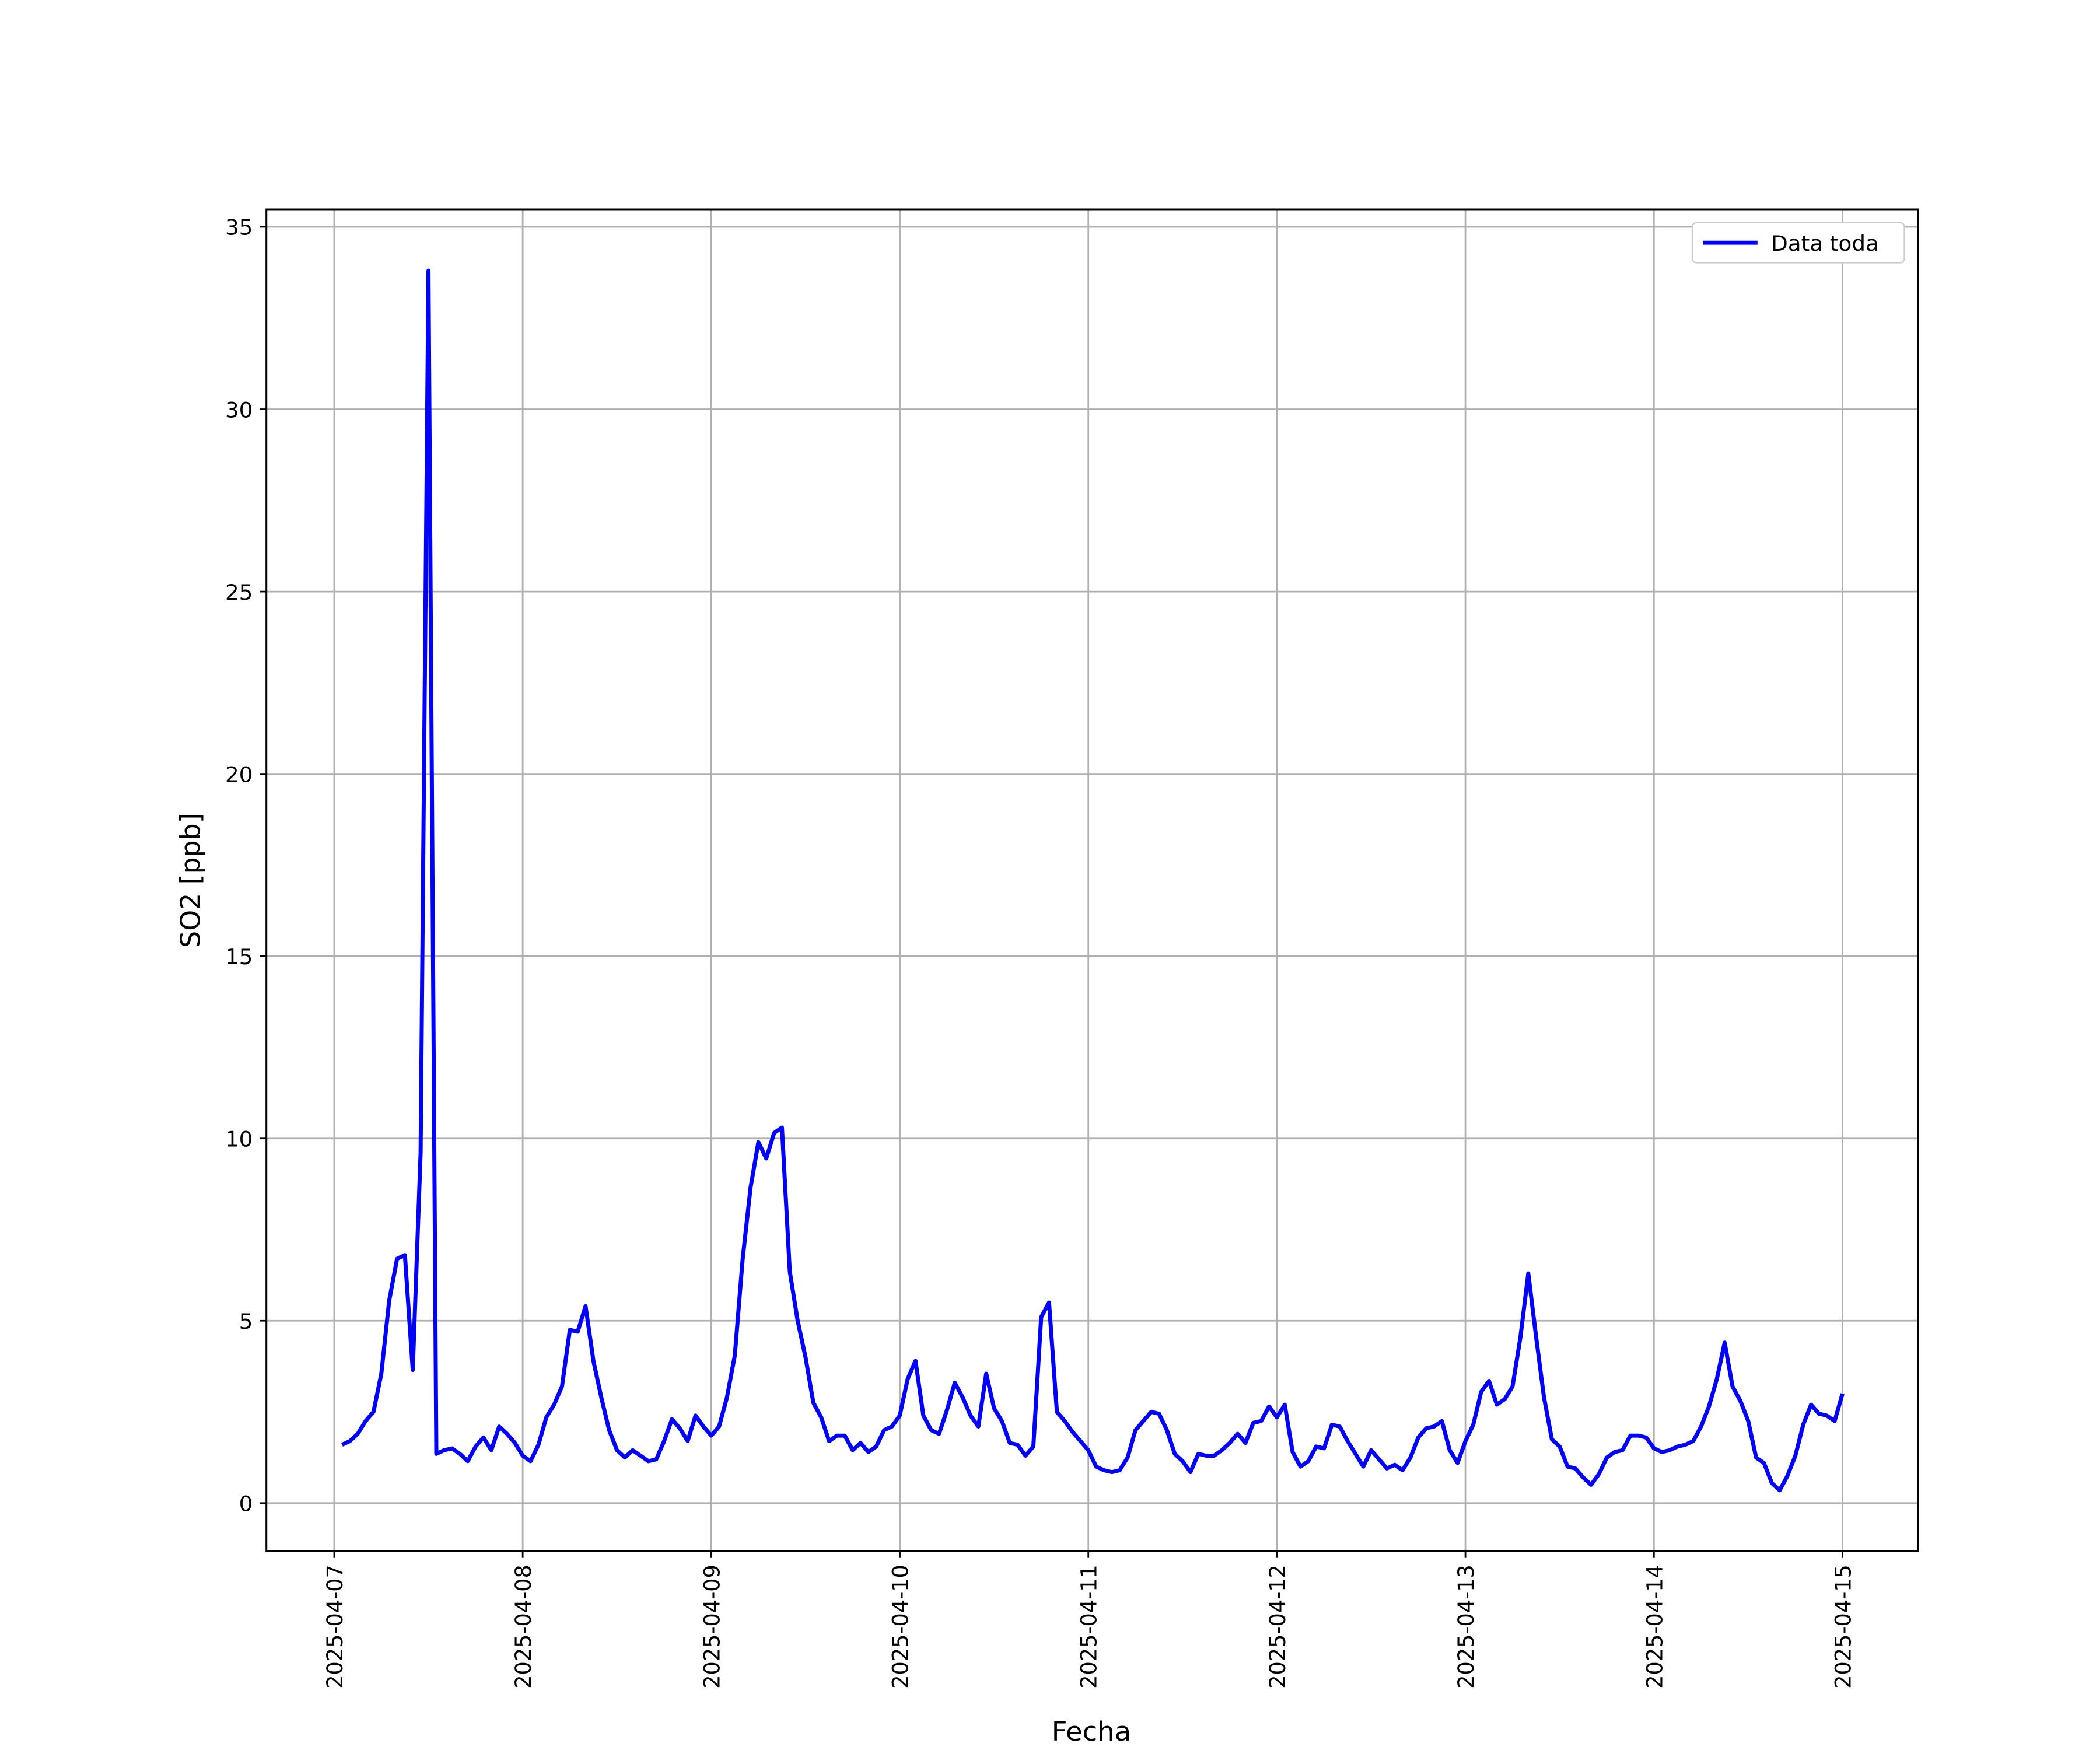  What do you see at coordinates (239, 957) in the screenshot?
I see `y-tick-label: 15` at bounding box center [239, 957].